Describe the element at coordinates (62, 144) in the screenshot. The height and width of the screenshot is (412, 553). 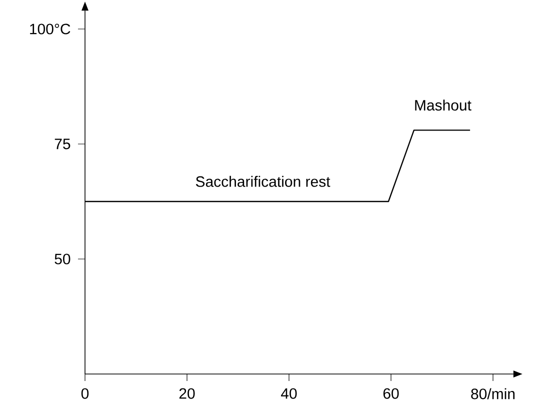
I see `y-tick-label: 75` at that location.